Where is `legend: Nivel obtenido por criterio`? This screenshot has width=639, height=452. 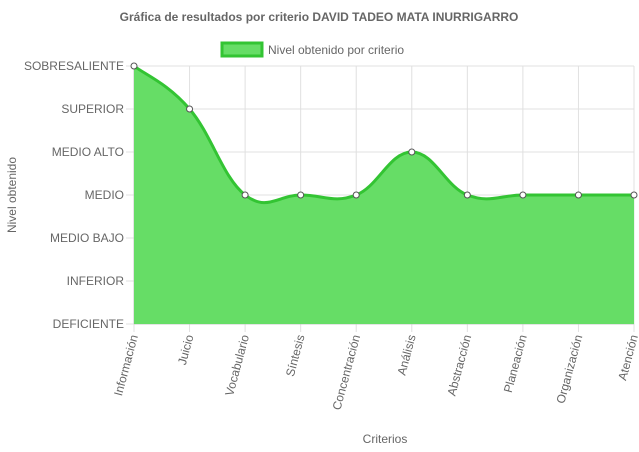 legend: Nivel obtenido por criterio is located at coordinates (312, 49).